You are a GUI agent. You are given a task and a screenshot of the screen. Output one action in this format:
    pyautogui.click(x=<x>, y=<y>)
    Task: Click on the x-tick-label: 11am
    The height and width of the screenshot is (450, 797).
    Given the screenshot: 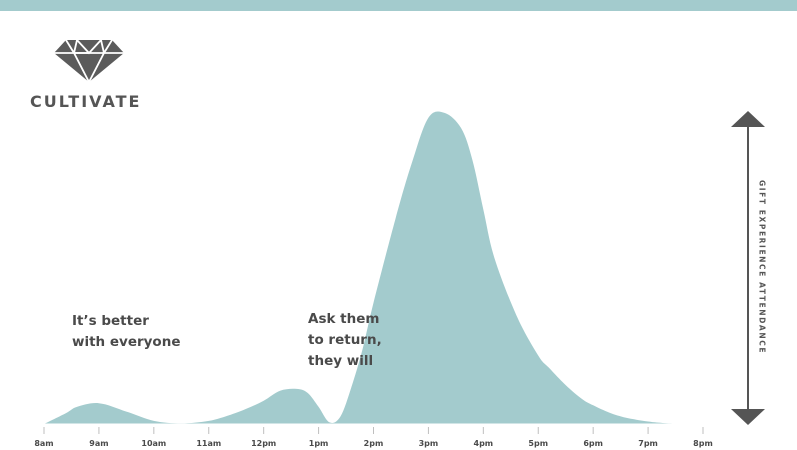 What is the action you would take?
    pyautogui.click(x=208, y=443)
    